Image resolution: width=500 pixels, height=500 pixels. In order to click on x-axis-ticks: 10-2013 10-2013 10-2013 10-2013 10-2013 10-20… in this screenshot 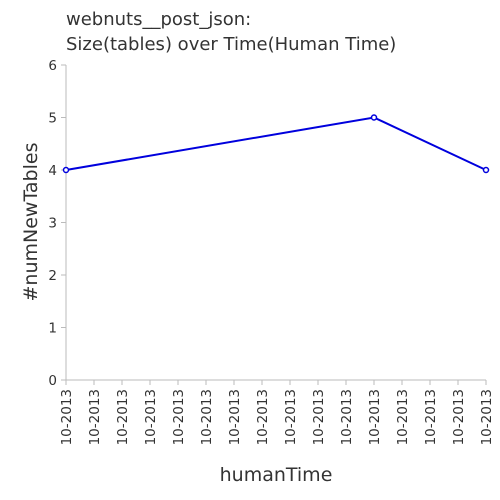, I will do `click(277, 412)`.